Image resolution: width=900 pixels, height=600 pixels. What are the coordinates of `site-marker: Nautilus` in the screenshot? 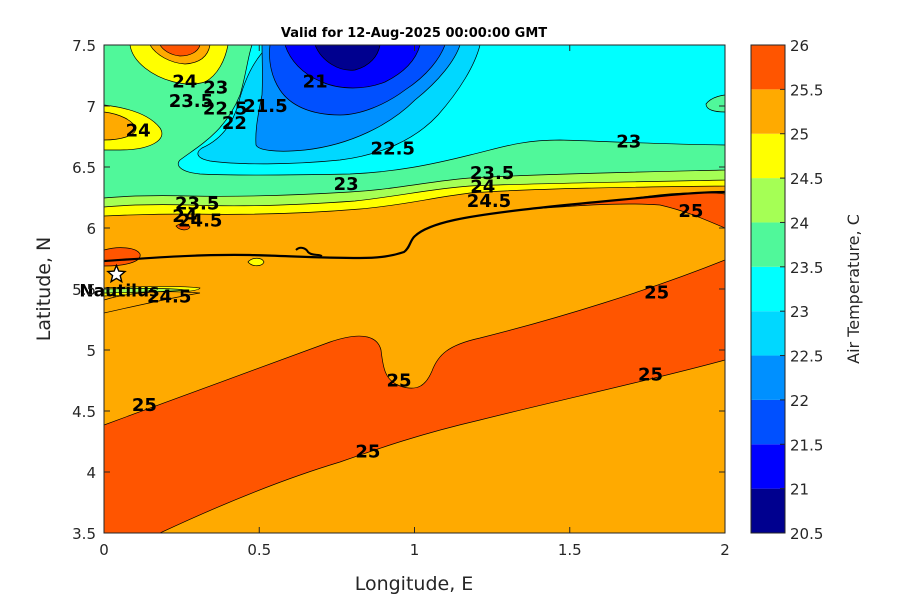 It's located at (119, 282).